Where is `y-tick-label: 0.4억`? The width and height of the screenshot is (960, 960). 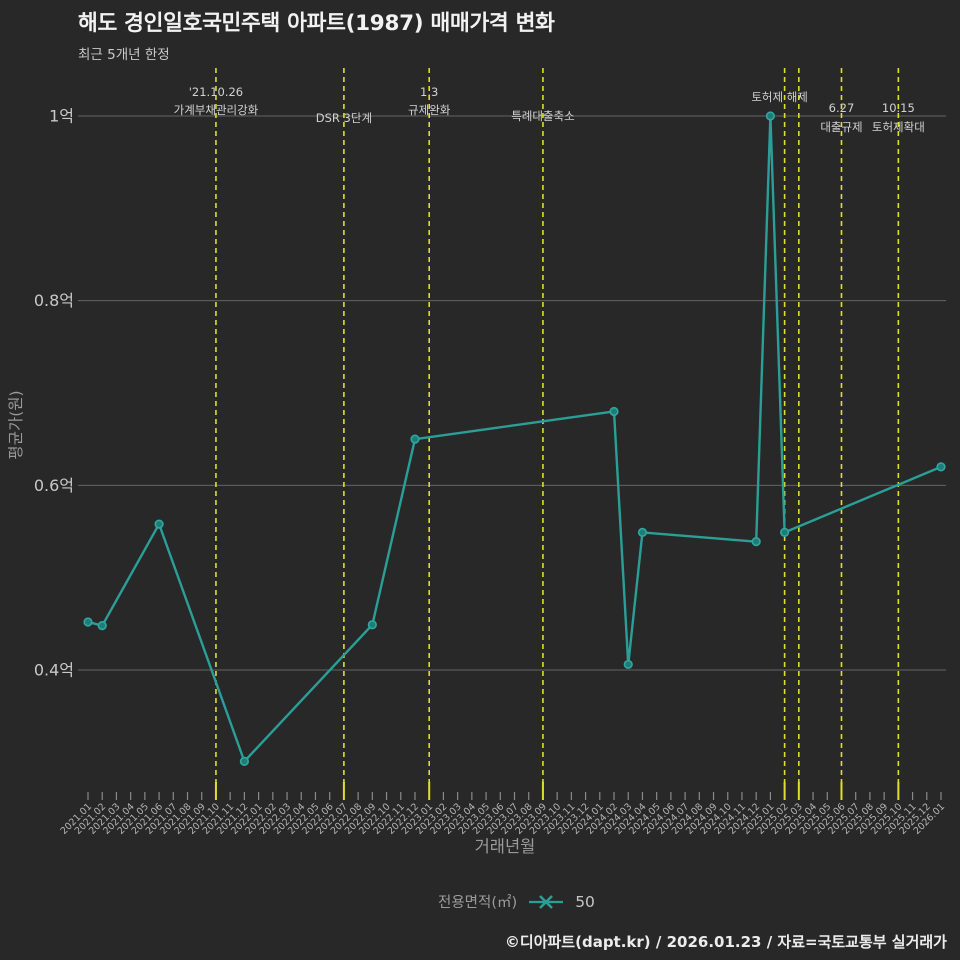 y-tick-label: 0.4억 is located at coordinates (54, 669).